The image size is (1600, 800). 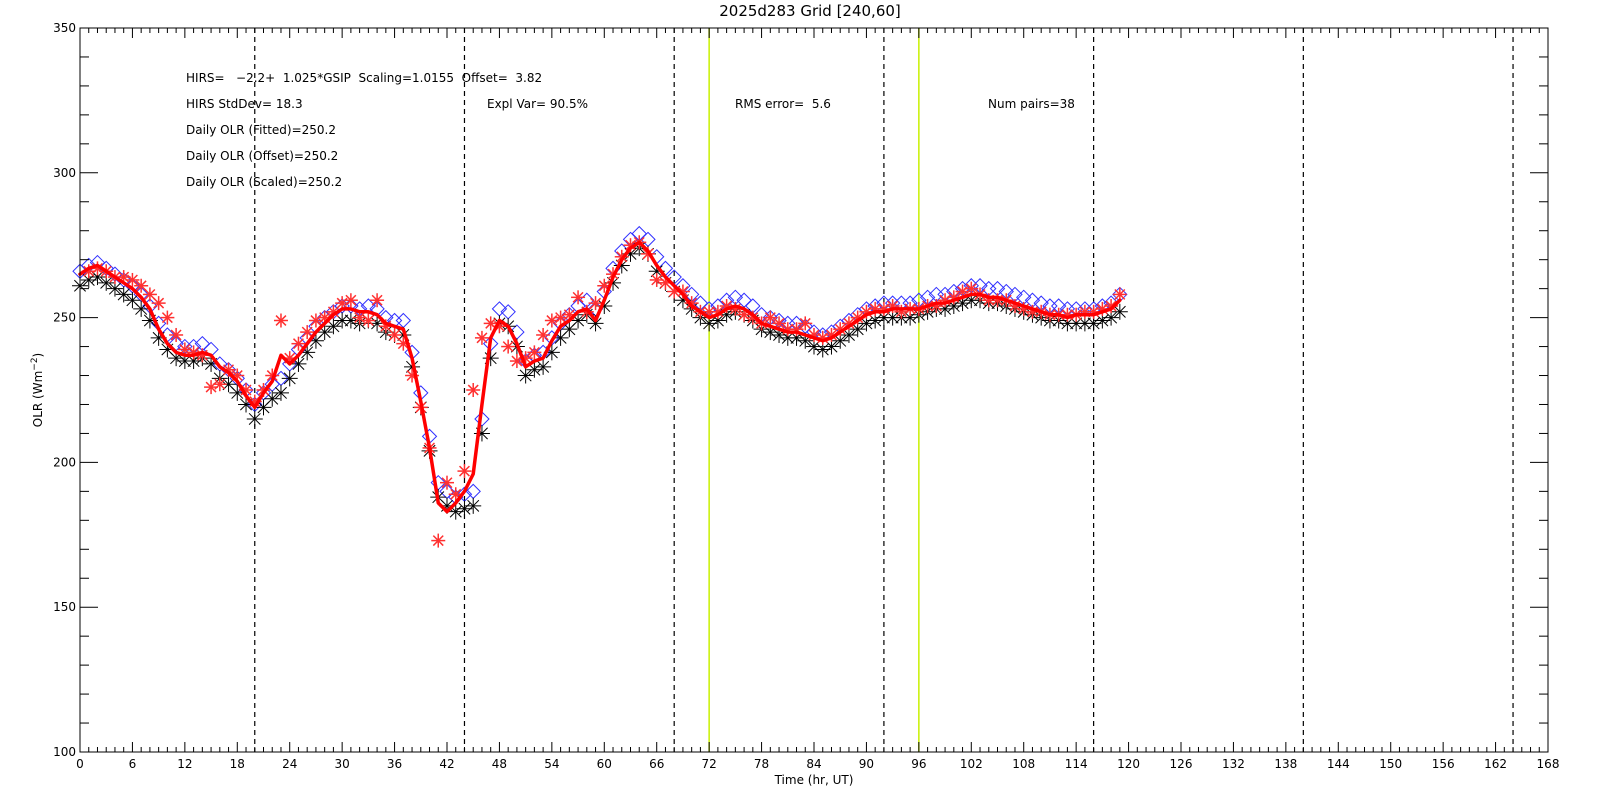 What do you see at coordinates (709, 764) in the screenshot?
I see `x-tick-label: 72` at bounding box center [709, 764].